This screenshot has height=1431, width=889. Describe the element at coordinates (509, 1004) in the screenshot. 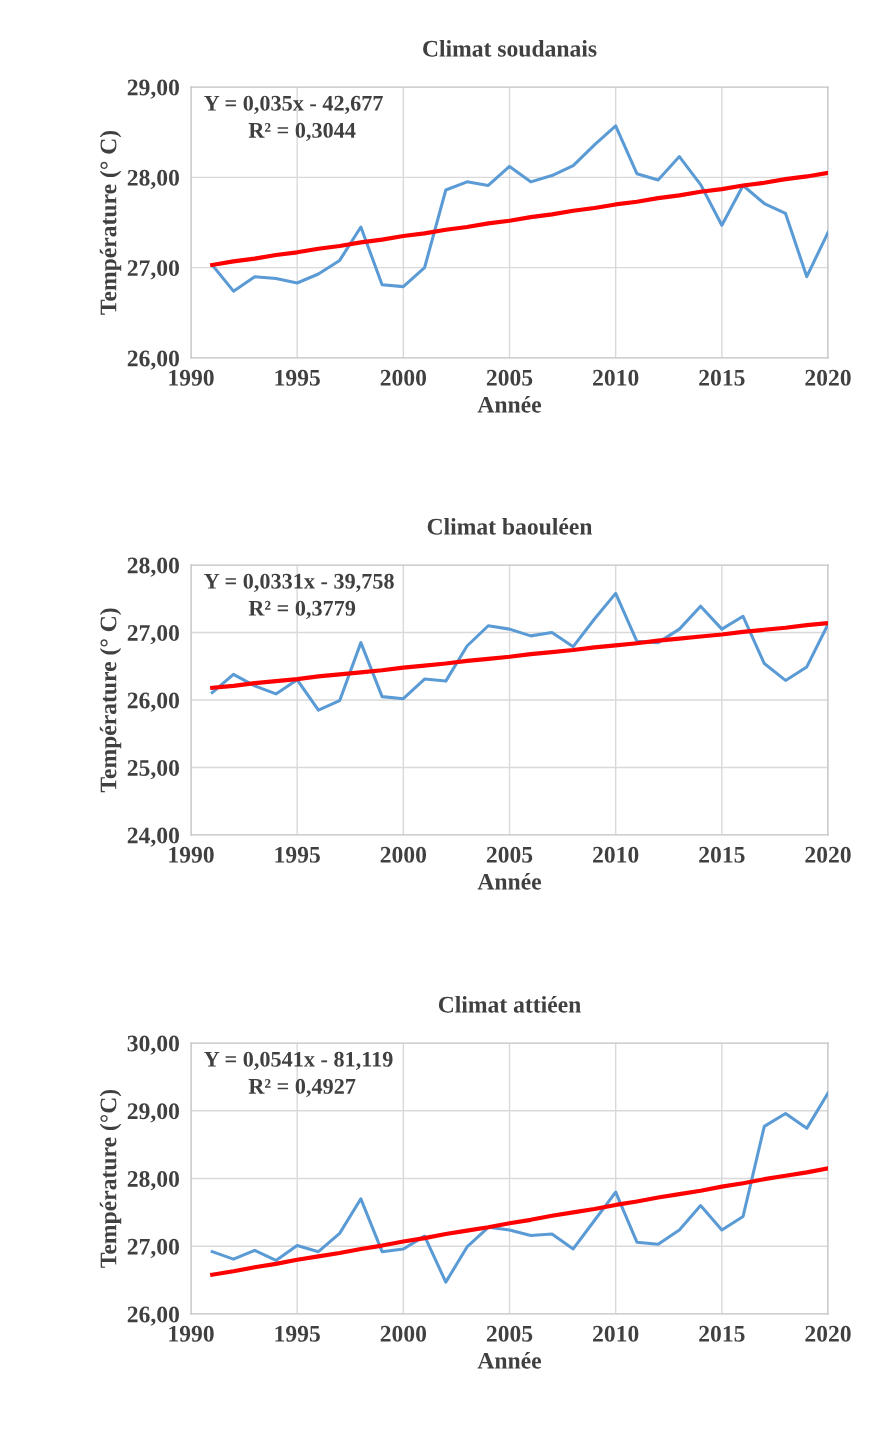

I see `chart-title: Climat attiéen` at that location.